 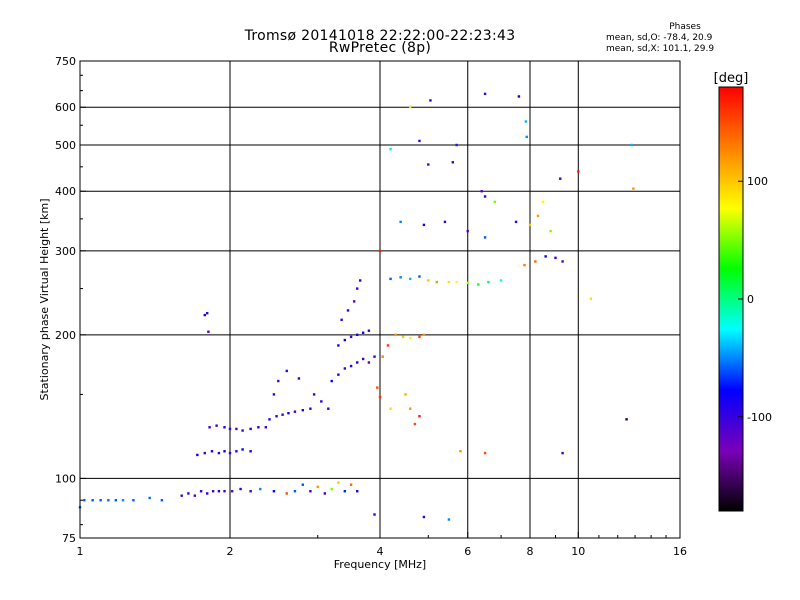 What do you see at coordinates (530, 551) in the screenshot?
I see `x-tick-label: 8` at bounding box center [530, 551].